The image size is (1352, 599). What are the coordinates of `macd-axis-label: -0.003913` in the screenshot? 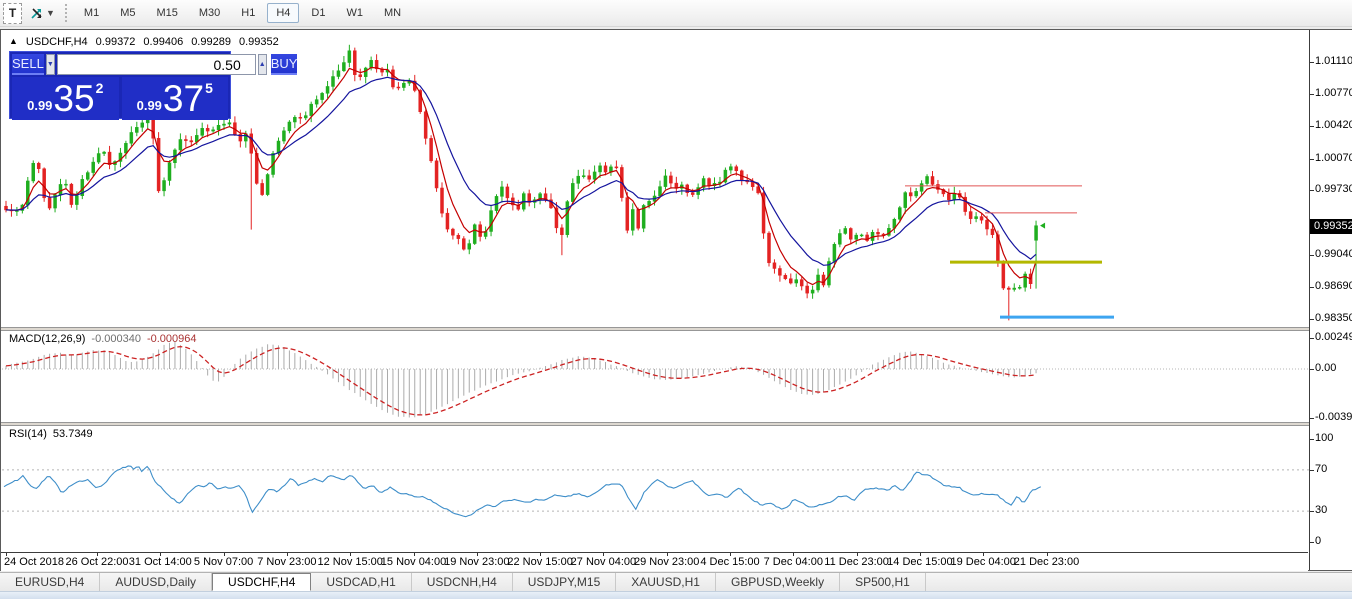 It's located at (1333, 416).